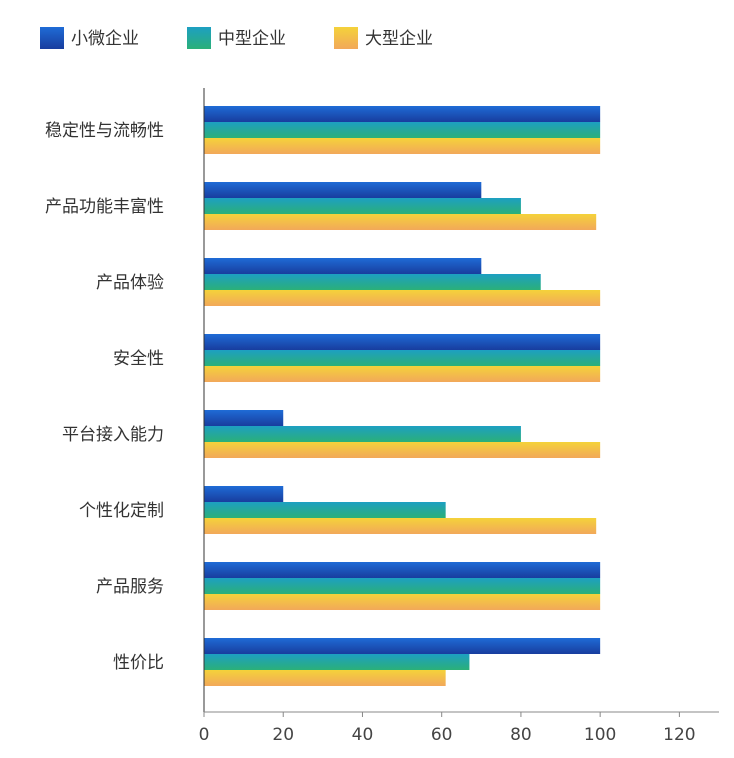  I want to click on category-label: 产品体验, so click(130, 283).